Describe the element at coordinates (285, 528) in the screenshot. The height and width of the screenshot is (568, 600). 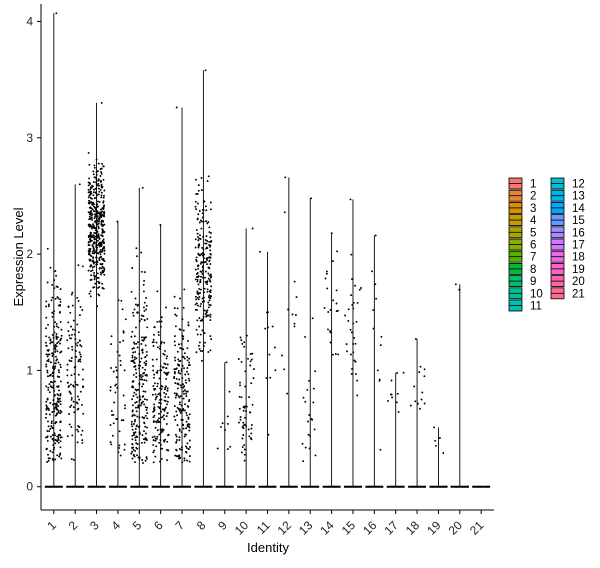
I see `x-tick-label: 12` at that location.